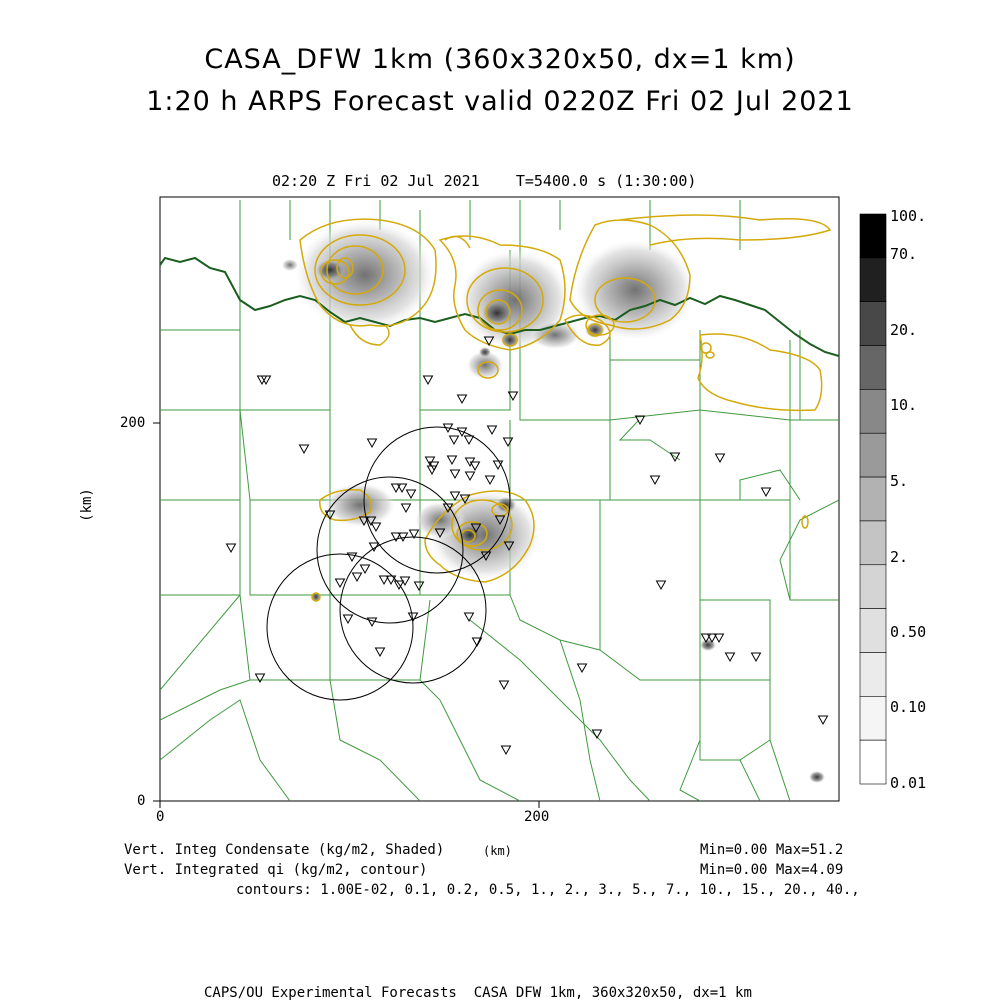  I want to click on x-tick-200: 200, so click(537, 817).